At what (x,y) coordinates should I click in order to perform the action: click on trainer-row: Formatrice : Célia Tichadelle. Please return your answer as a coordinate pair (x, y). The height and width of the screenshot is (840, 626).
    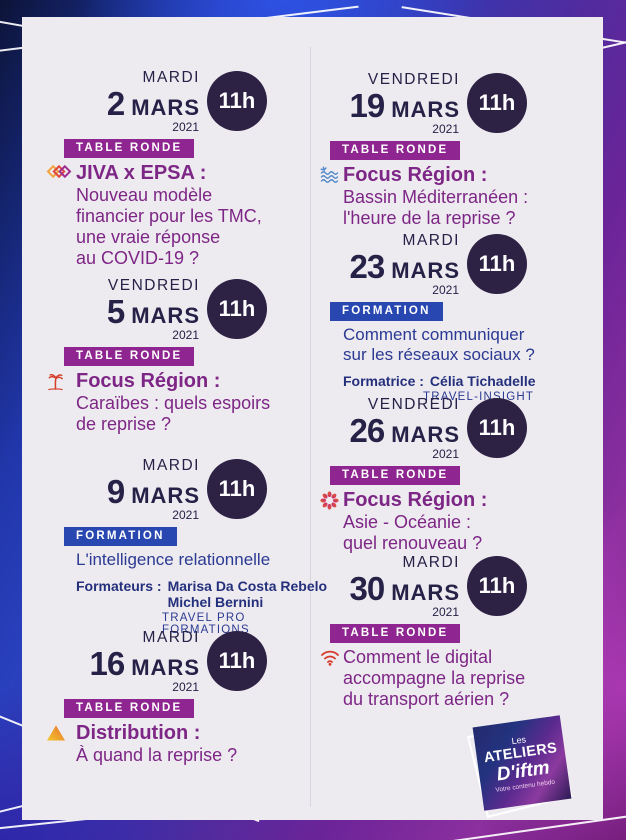
    Looking at the image, I should click on (474, 381).